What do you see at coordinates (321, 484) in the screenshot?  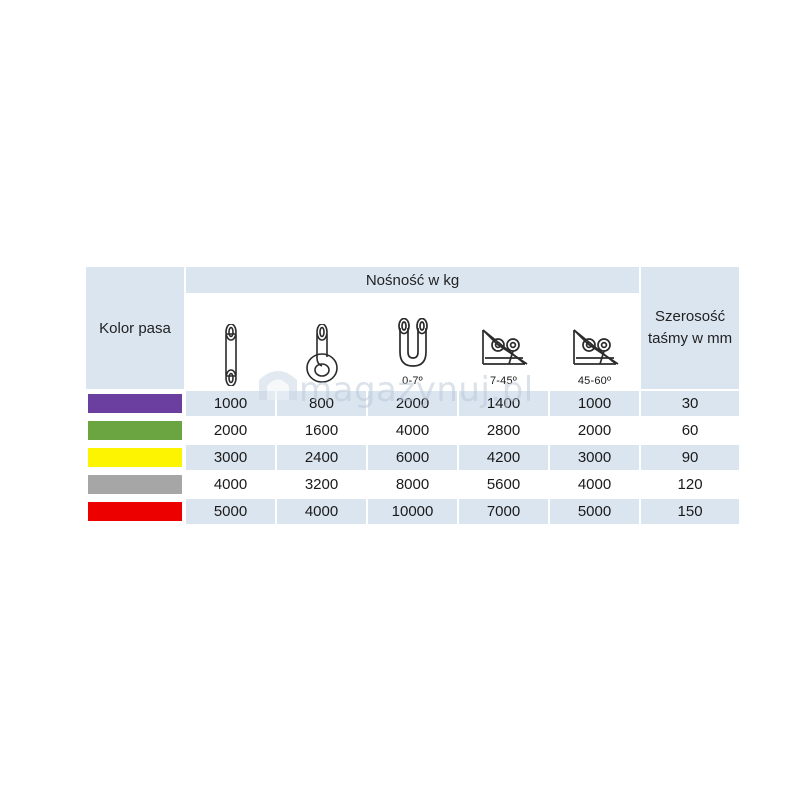 I see `capacity-value: 3200` at bounding box center [321, 484].